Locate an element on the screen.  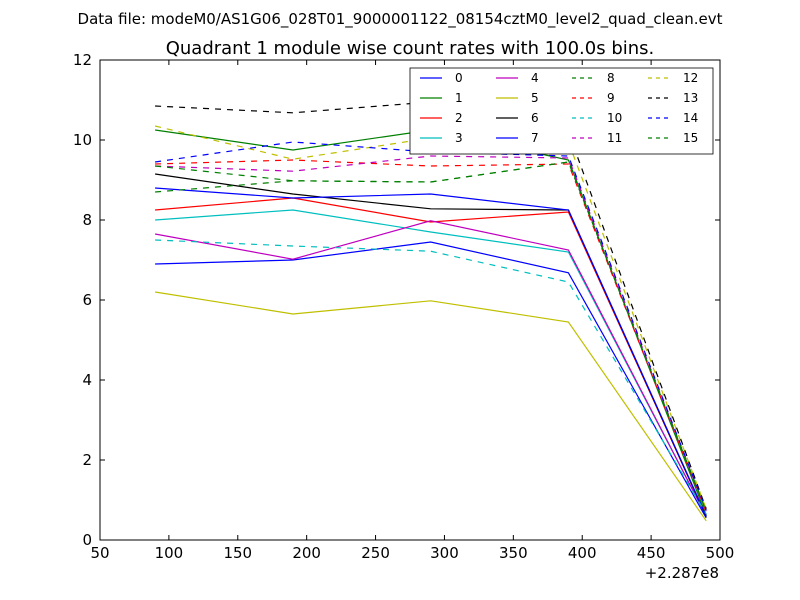
legend-label-8: 8 is located at coordinates (611, 78).